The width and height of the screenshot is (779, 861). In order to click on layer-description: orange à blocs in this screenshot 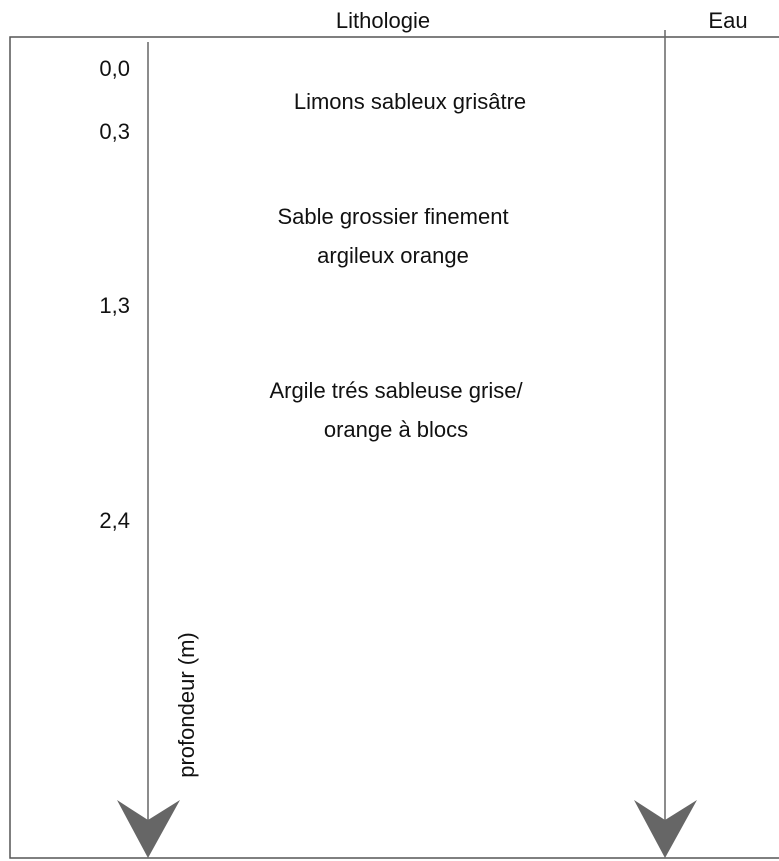, I will do `click(396, 429)`.